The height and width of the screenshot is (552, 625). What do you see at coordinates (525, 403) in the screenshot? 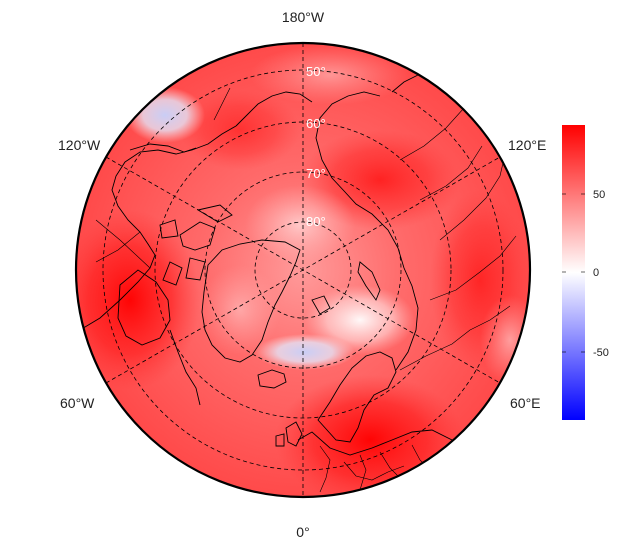
I see `lon-label-lower-right: 60°E` at bounding box center [525, 403].